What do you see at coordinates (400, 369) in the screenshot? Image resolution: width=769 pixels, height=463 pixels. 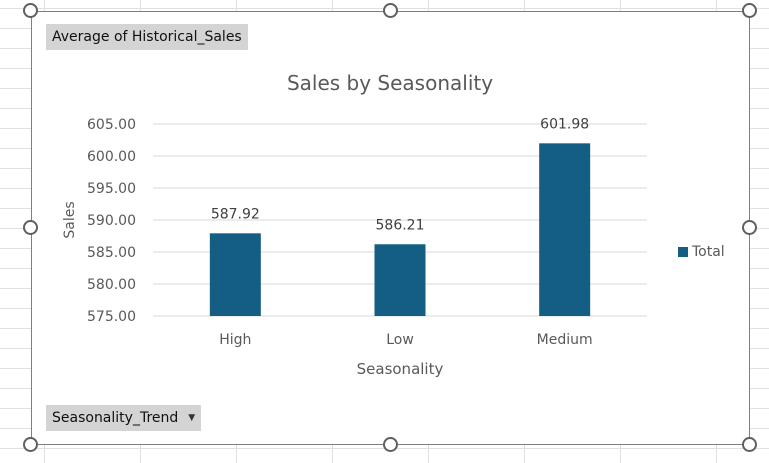 I see `x-axis-label: Seasonality` at bounding box center [400, 369].